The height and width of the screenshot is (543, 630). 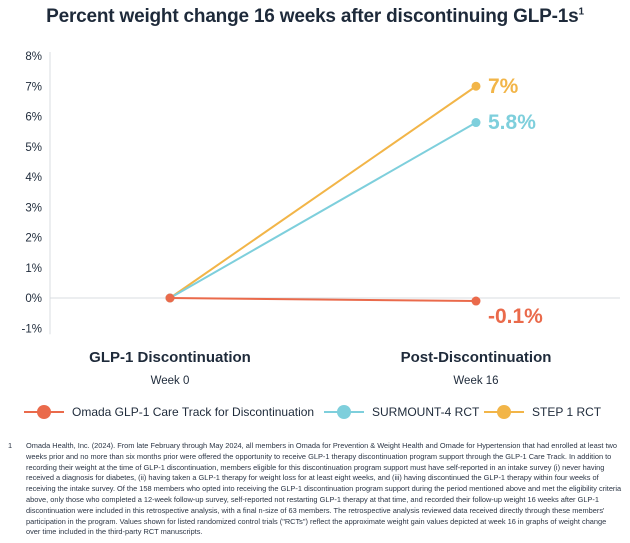 I want to click on y-tick-label: 1%, so click(x=33, y=269).